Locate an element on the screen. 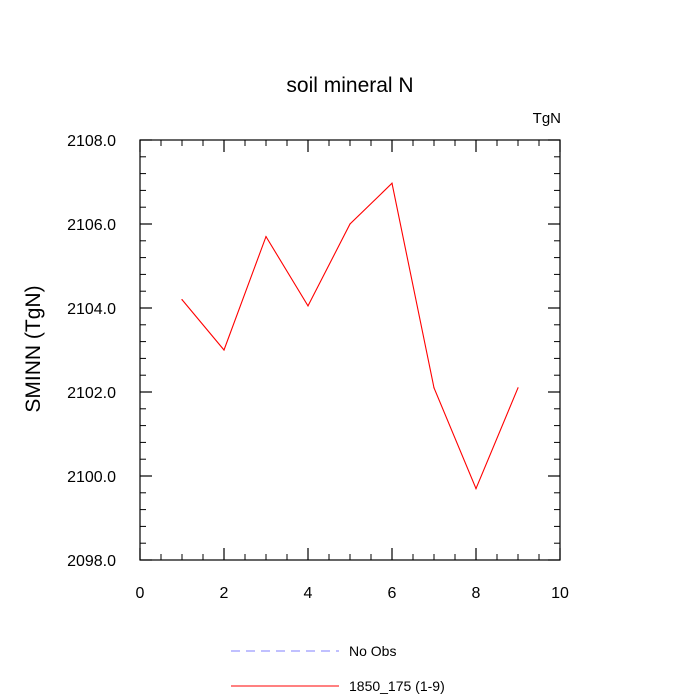  y-tick-label: 2108.0 is located at coordinates (91, 141).